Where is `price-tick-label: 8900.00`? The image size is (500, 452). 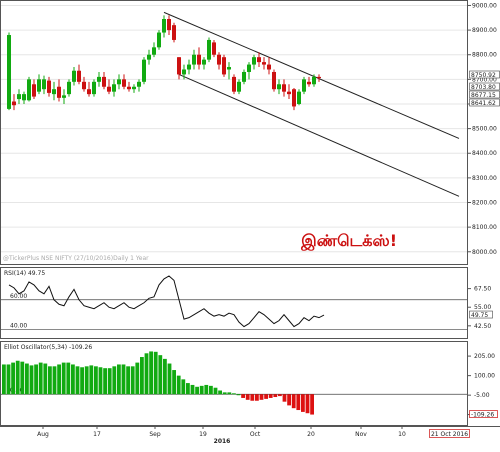 price-tick-label: 8900.00 is located at coordinates (484, 30).